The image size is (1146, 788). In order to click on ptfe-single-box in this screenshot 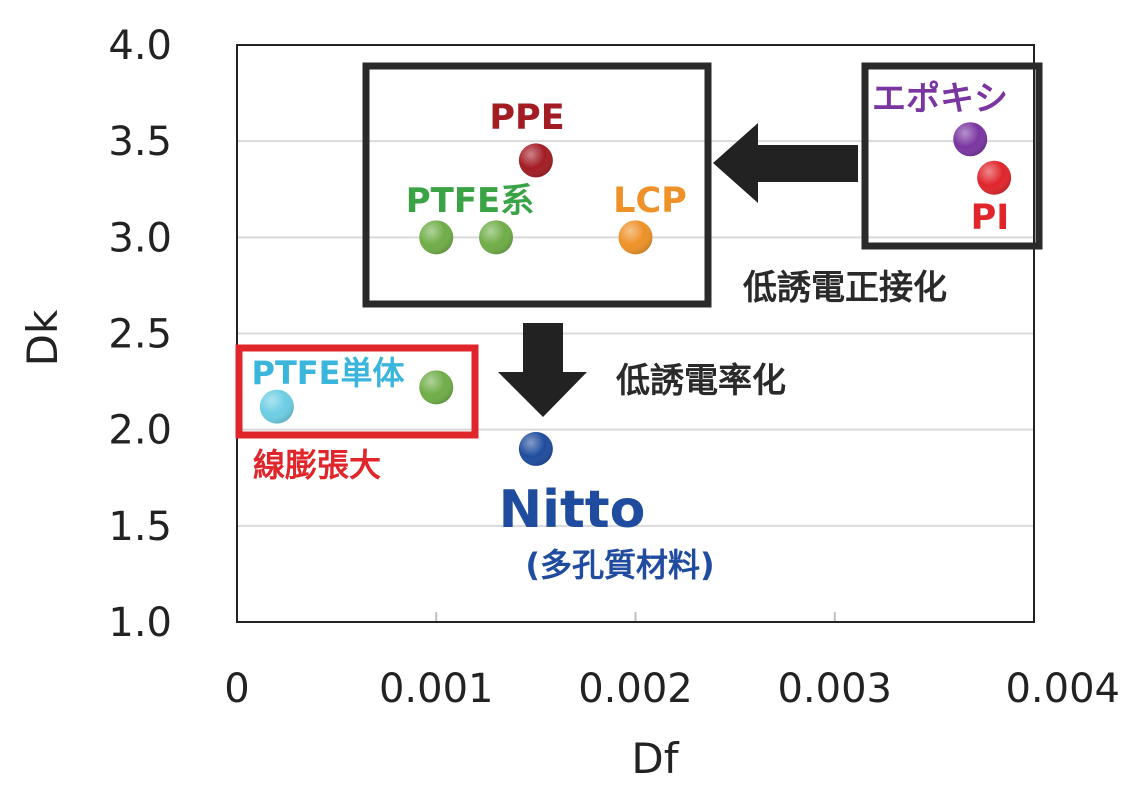, I will do `click(357, 391)`.